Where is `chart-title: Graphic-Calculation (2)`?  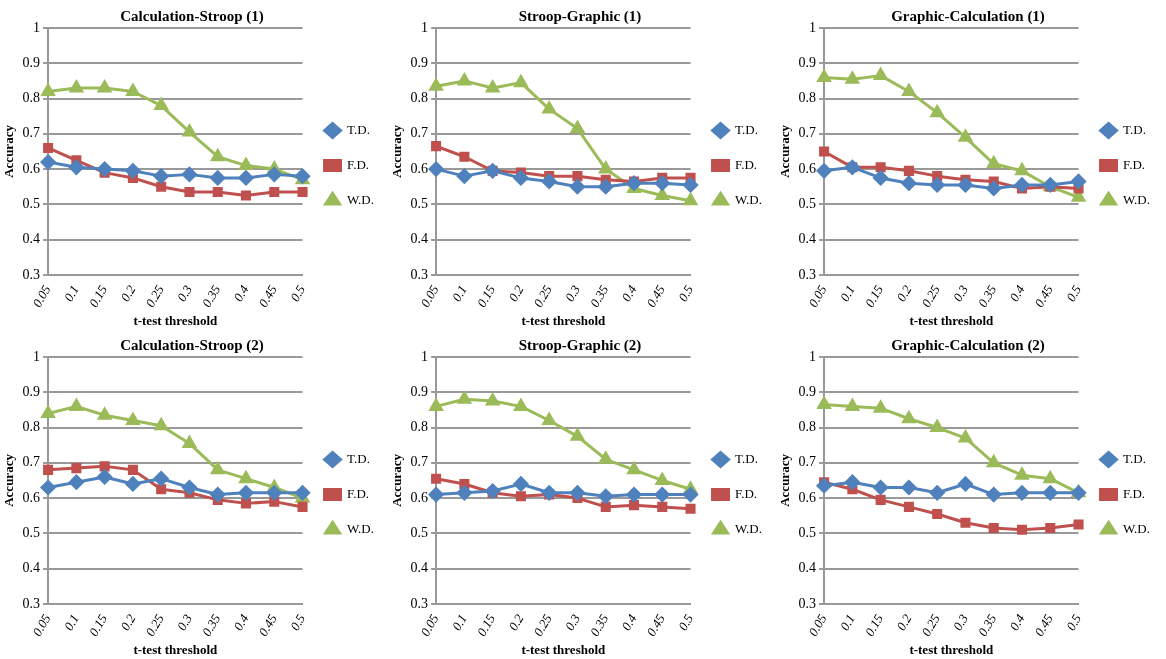 chart-title: Graphic-Calculation (2) is located at coordinates (968, 345).